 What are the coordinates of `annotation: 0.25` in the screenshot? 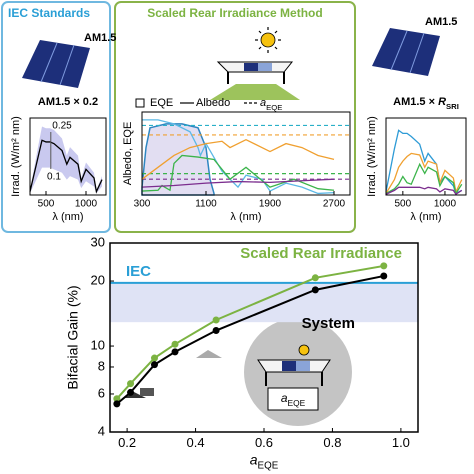 It's located at (62, 126).